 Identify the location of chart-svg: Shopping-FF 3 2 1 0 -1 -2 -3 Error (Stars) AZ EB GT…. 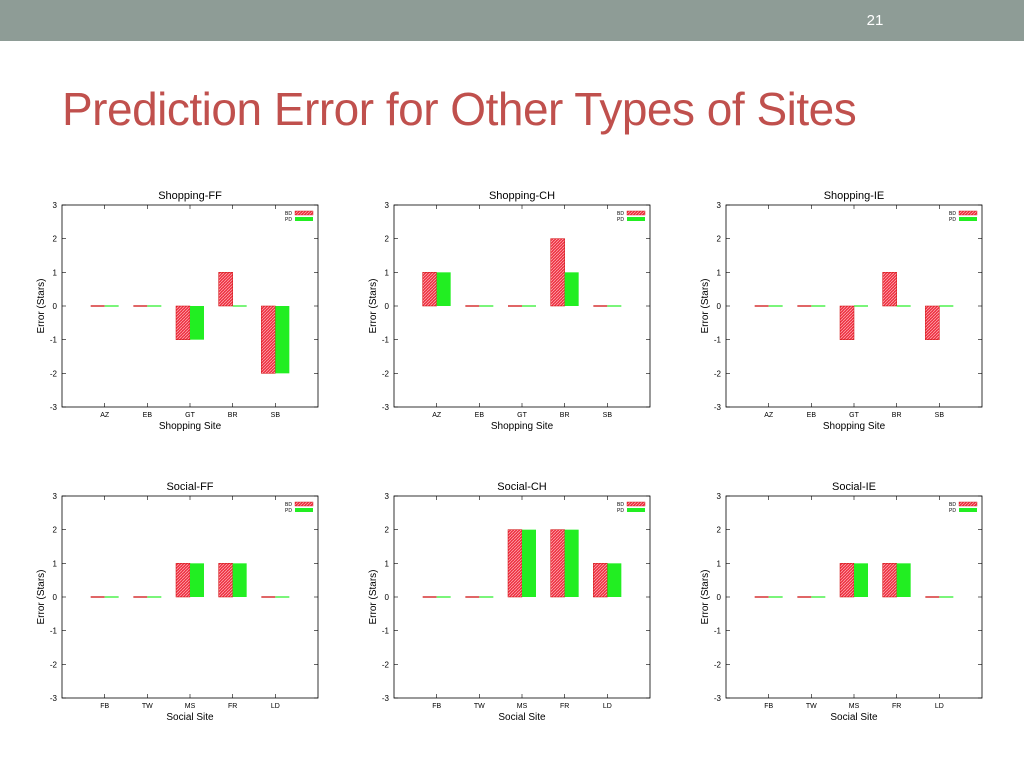
(177, 310).